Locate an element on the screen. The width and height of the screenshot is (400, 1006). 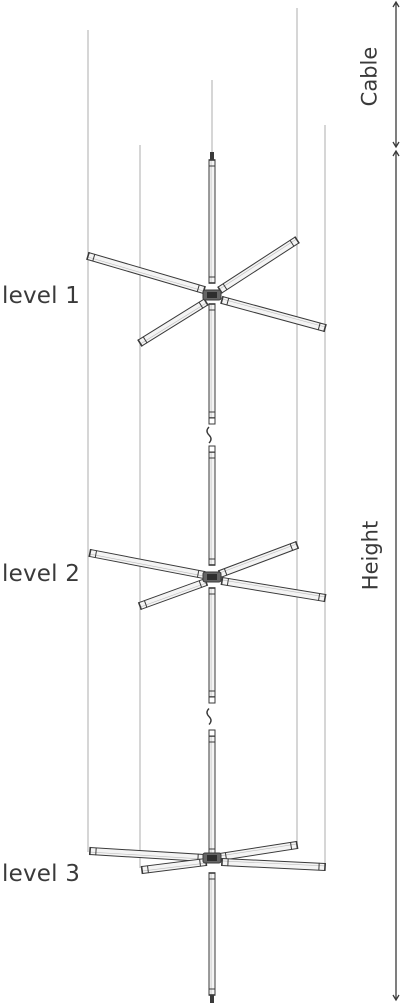
level-2-label: level 2 is located at coordinates (41, 574).